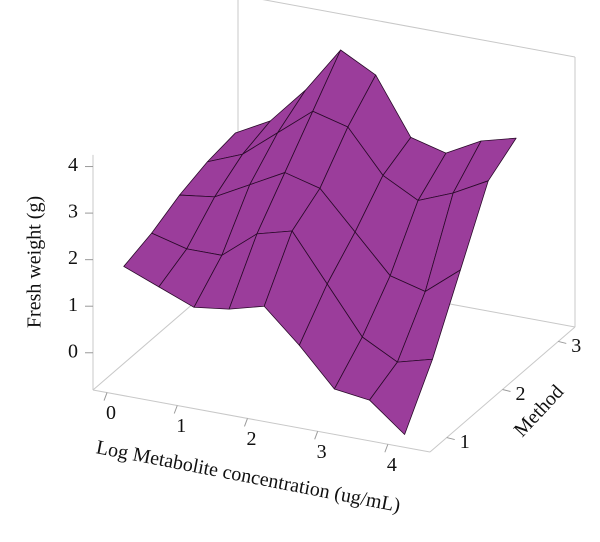 Image resolution: width=600 pixels, height=542 pixels. What do you see at coordinates (73, 351) in the screenshot?
I see `z-tick-label: 0` at bounding box center [73, 351].